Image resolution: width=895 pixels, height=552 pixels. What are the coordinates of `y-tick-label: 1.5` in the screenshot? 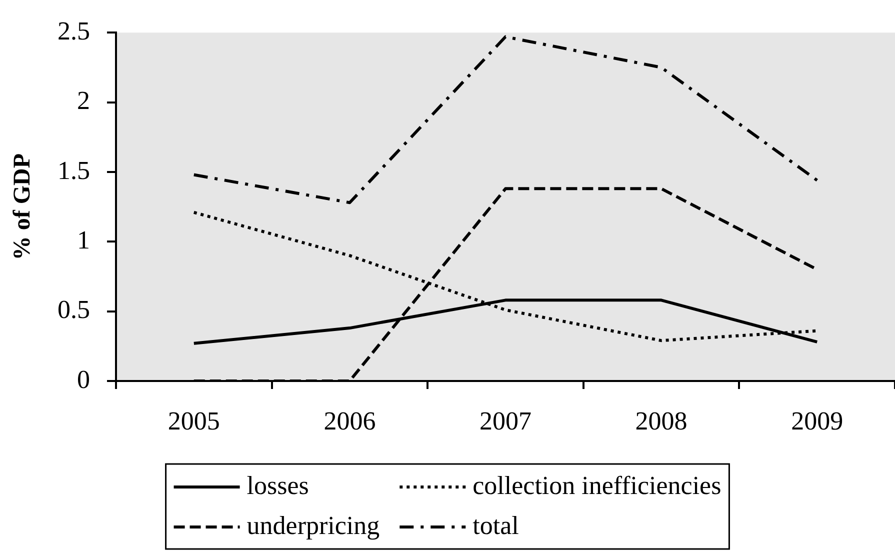 It's located at (74, 170).